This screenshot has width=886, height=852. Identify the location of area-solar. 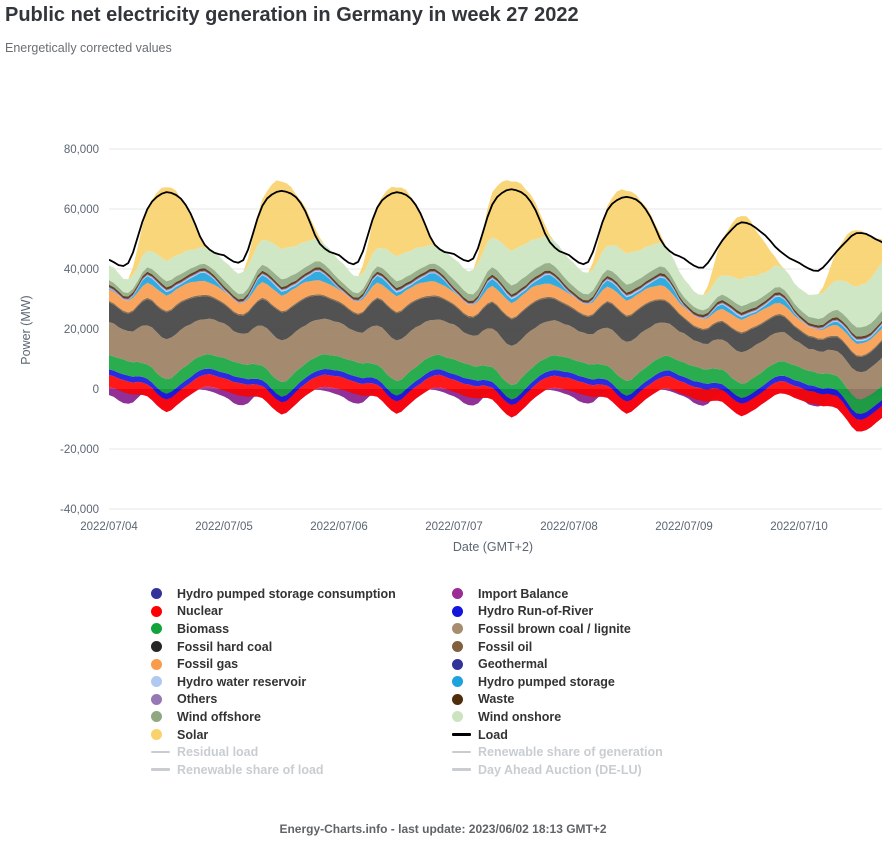
(497, 237).